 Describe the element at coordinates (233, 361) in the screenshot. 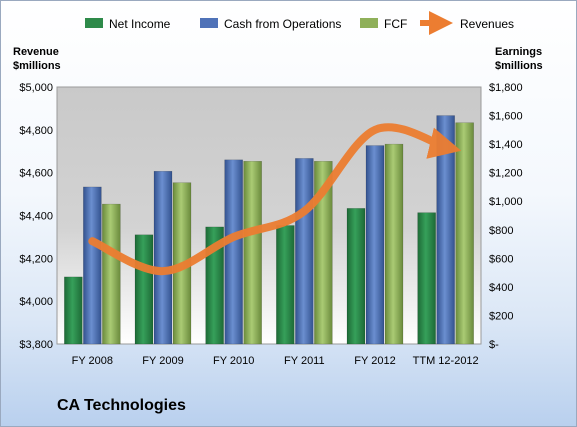

I see `x-tick-label: FY 2010` at that location.